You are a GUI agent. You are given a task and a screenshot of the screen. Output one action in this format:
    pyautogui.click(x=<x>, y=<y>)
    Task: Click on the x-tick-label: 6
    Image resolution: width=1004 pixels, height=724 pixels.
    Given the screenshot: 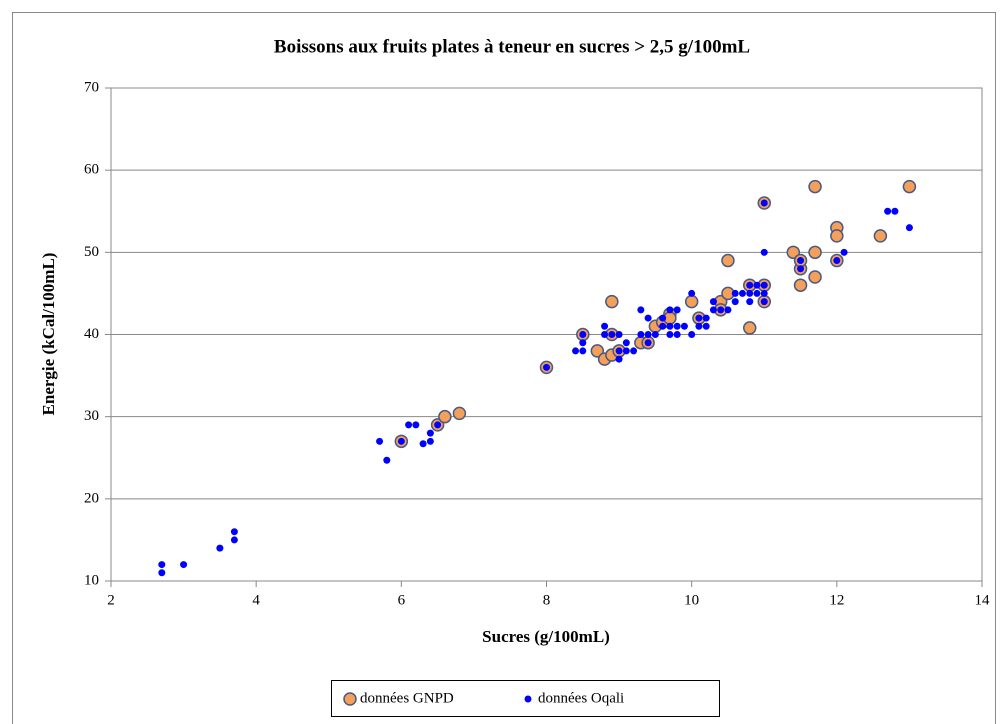 What is the action you would take?
    pyautogui.click(x=402, y=600)
    